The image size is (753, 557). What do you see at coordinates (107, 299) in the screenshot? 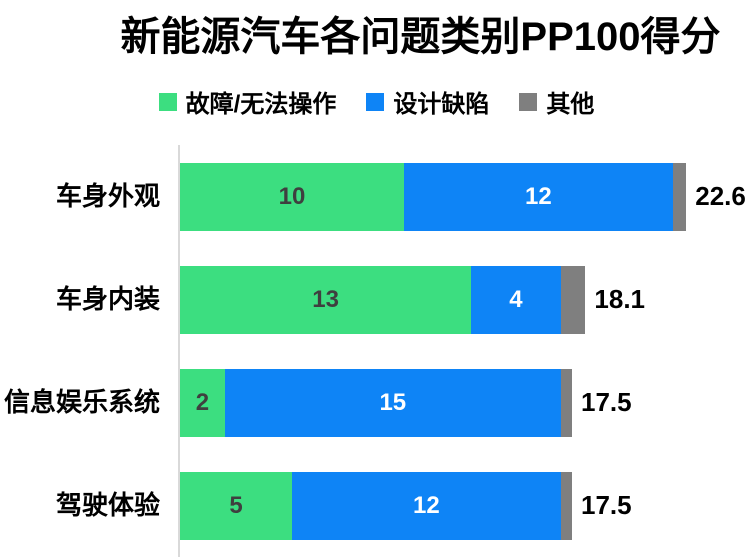
I see `category-label: 车身内装` at bounding box center [107, 299].